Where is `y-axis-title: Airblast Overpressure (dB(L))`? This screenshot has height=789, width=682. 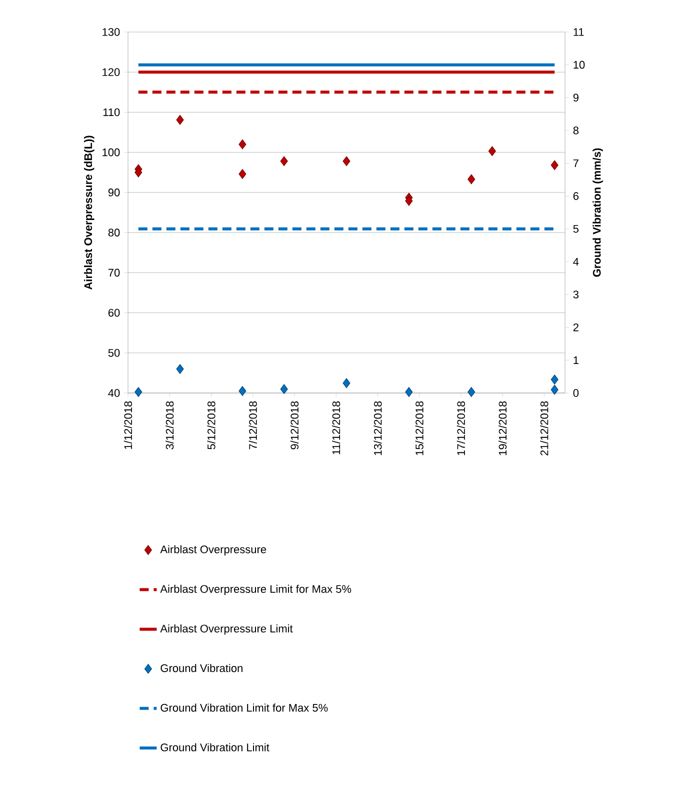
y-axis-title: Airblast Overpressure (dB(L)) is located at coordinates (89, 213).